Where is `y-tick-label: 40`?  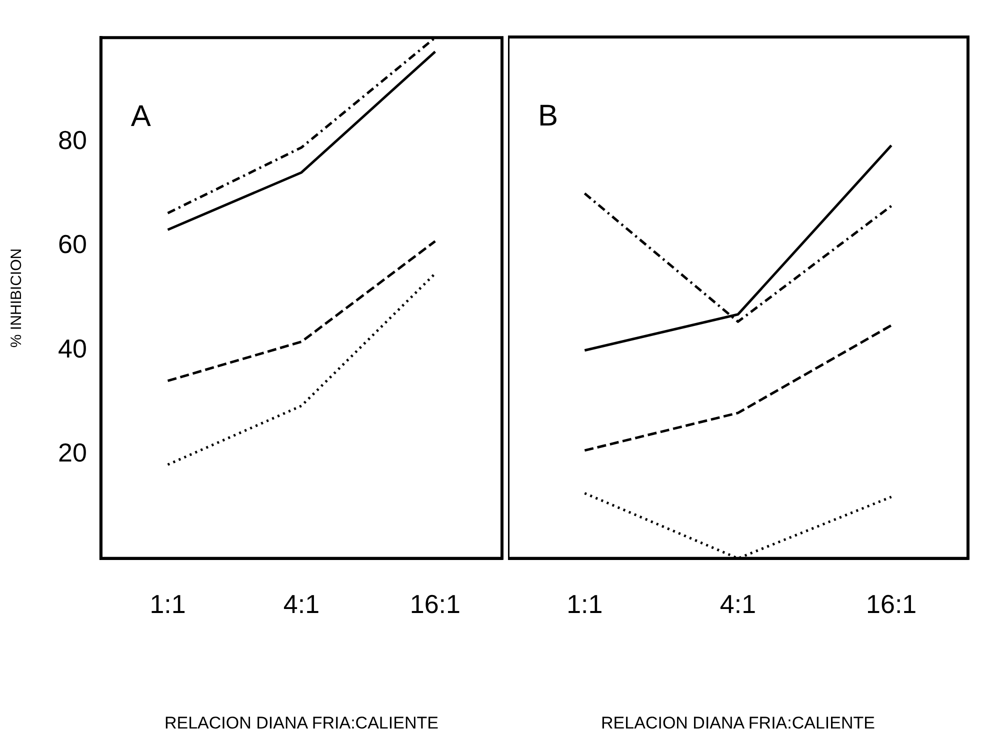 y-tick-label: 40 is located at coordinates (72, 348).